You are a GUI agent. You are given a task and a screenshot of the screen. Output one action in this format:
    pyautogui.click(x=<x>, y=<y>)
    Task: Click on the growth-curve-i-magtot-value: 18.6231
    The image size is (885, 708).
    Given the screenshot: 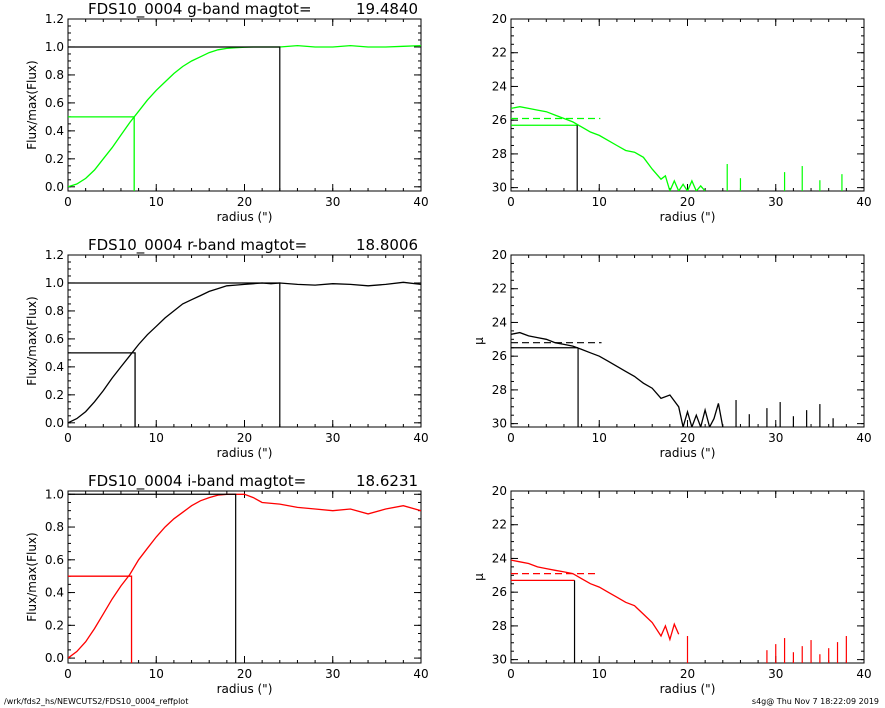 What is the action you would take?
    pyautogui.click(x=387, y=481)
    